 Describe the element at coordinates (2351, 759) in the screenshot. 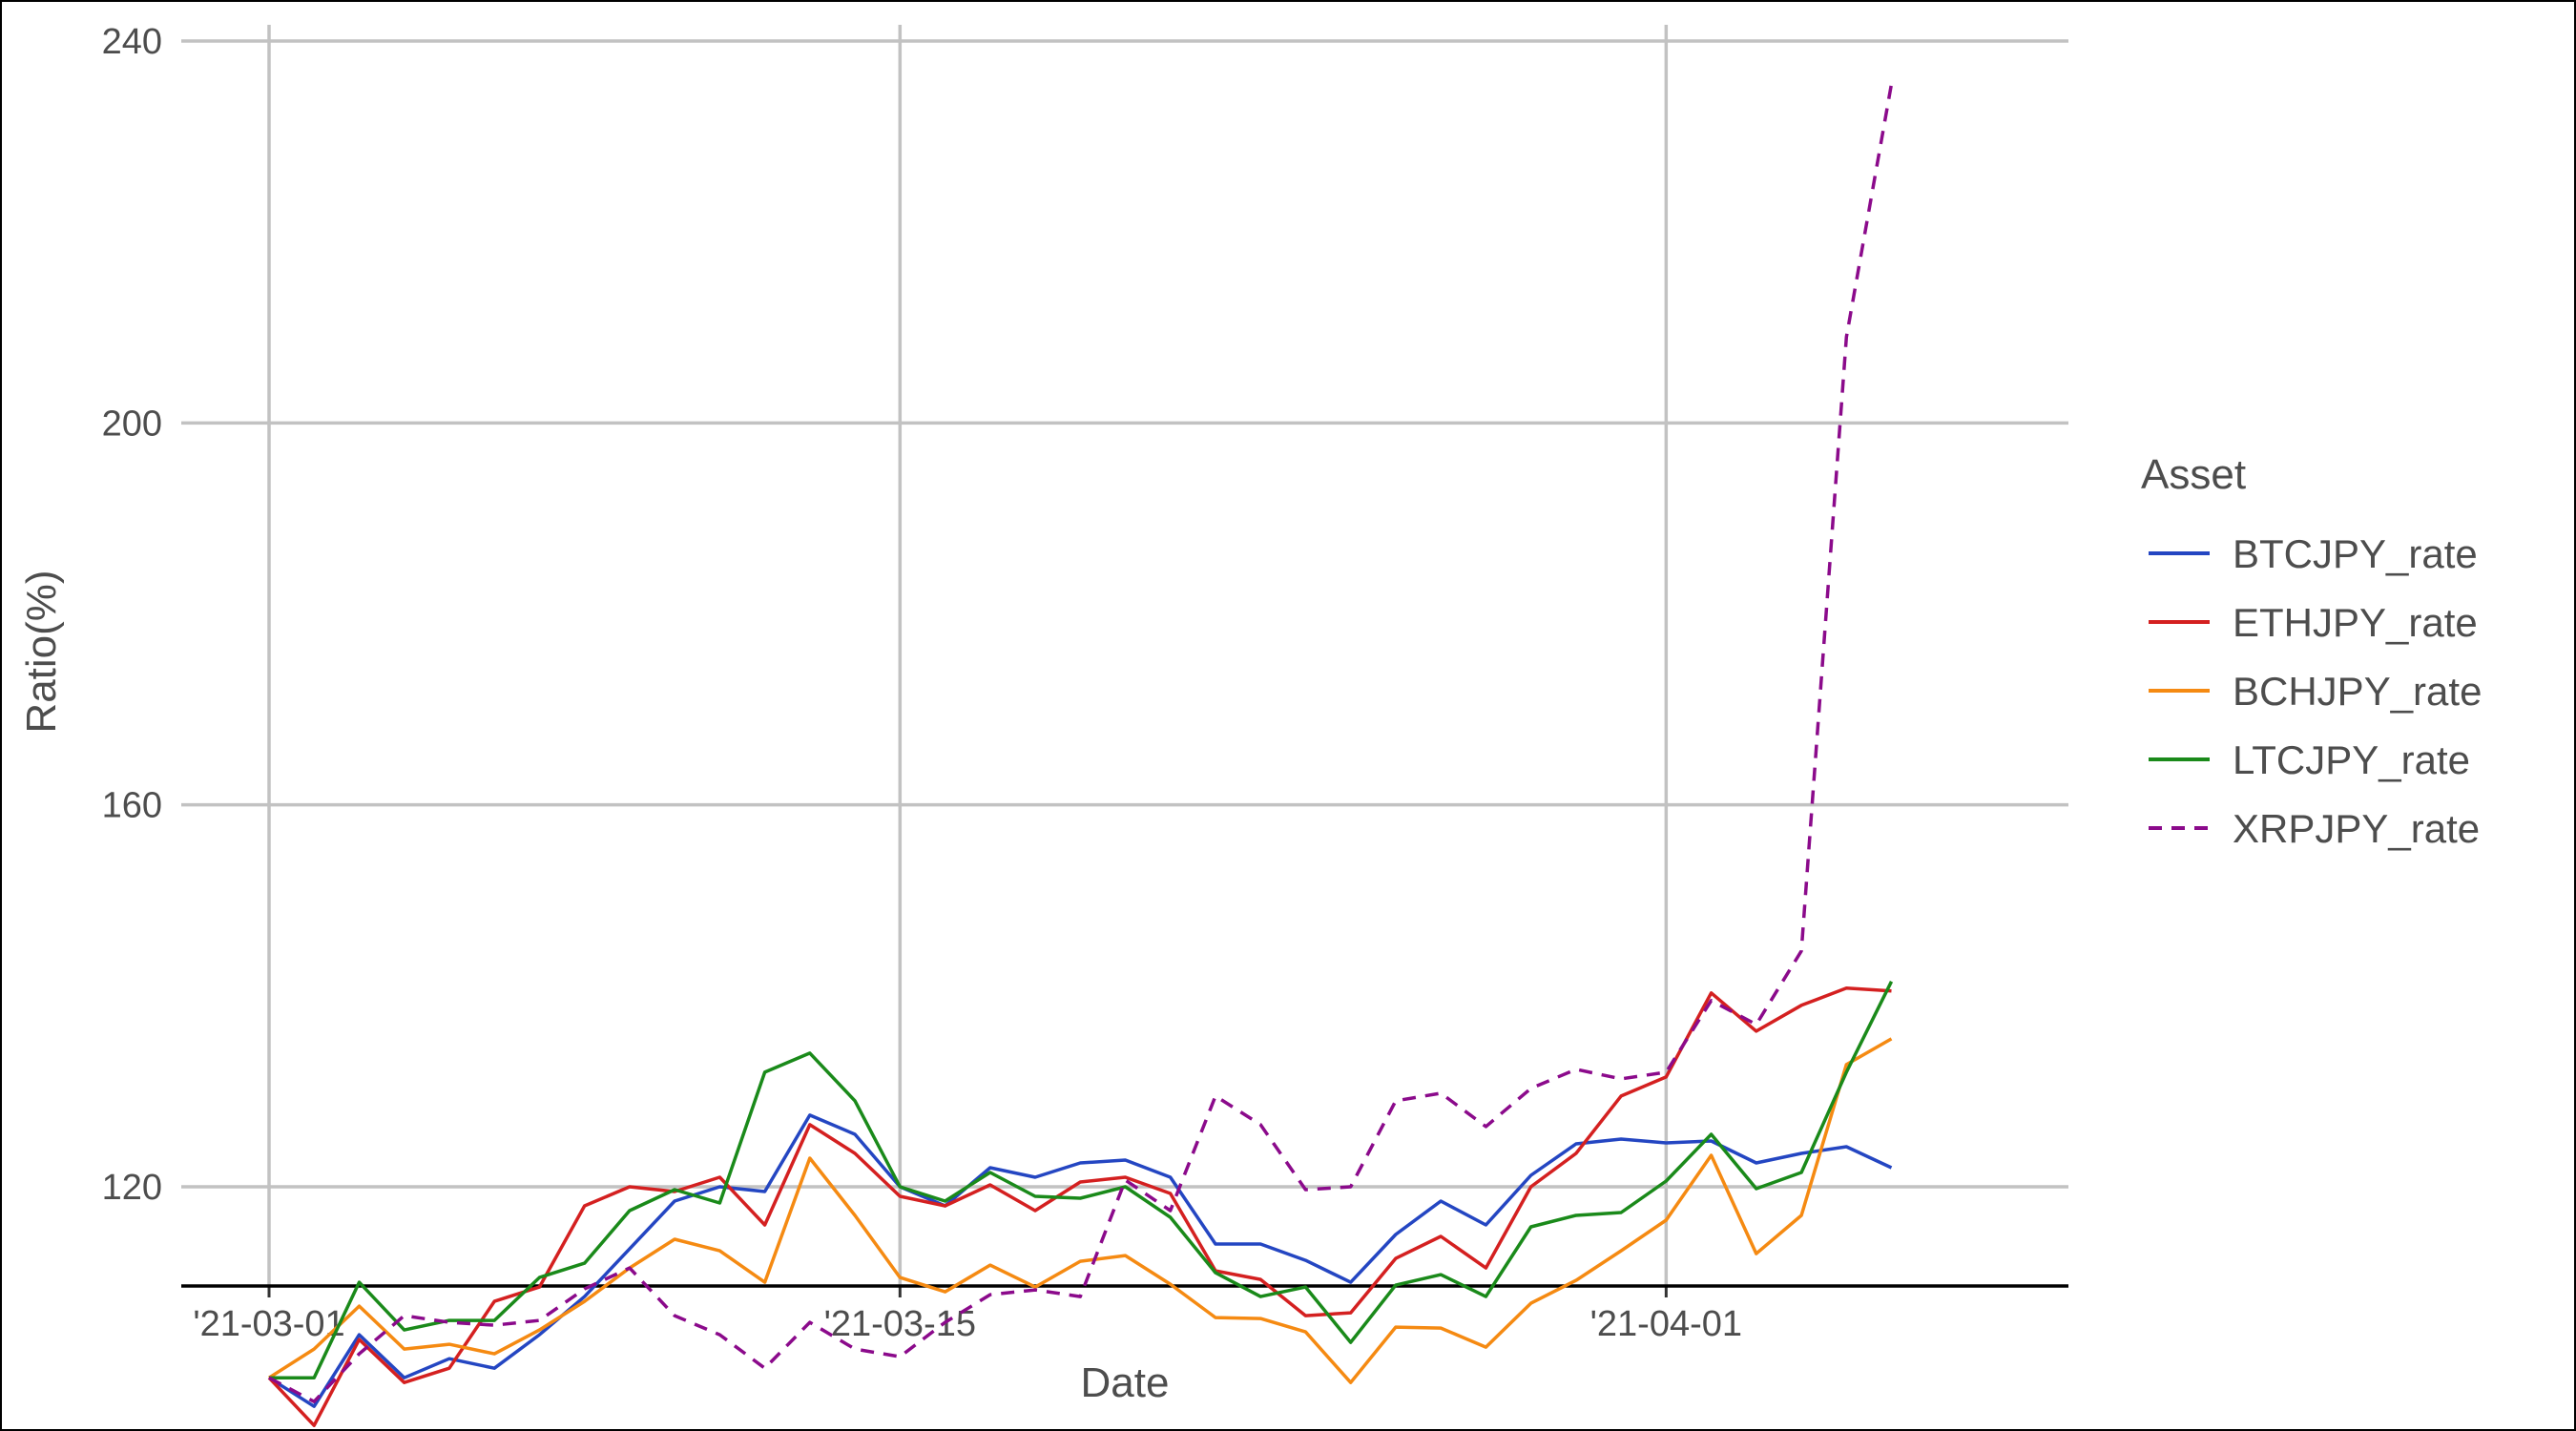

I see `legend-label-LTCJPY_rate: LTCJPY_rate` at that location.